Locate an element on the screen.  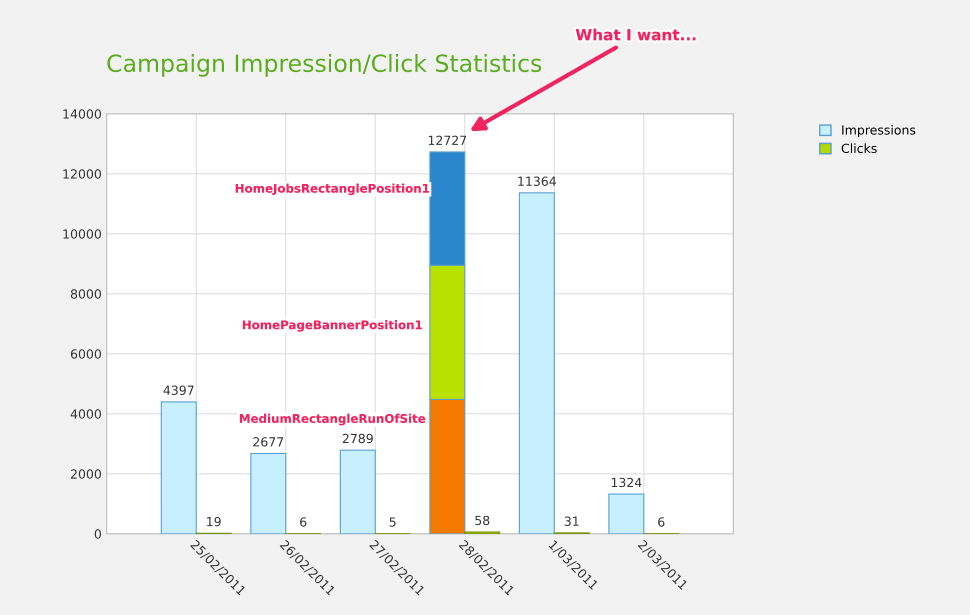
data-label: 2789 is located at coordinates (357, 439).